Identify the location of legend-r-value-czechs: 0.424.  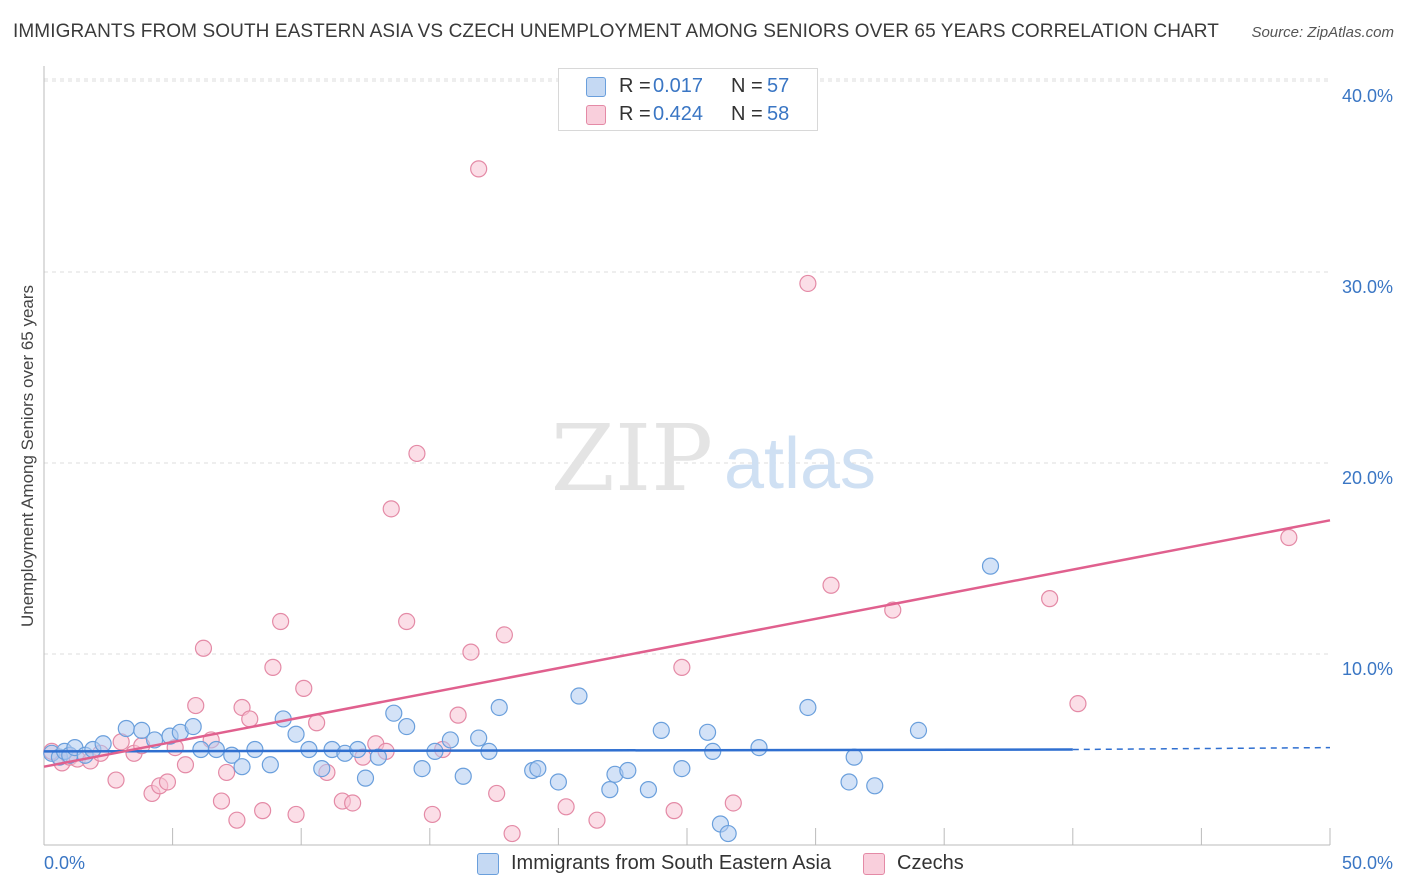
(678, 114).